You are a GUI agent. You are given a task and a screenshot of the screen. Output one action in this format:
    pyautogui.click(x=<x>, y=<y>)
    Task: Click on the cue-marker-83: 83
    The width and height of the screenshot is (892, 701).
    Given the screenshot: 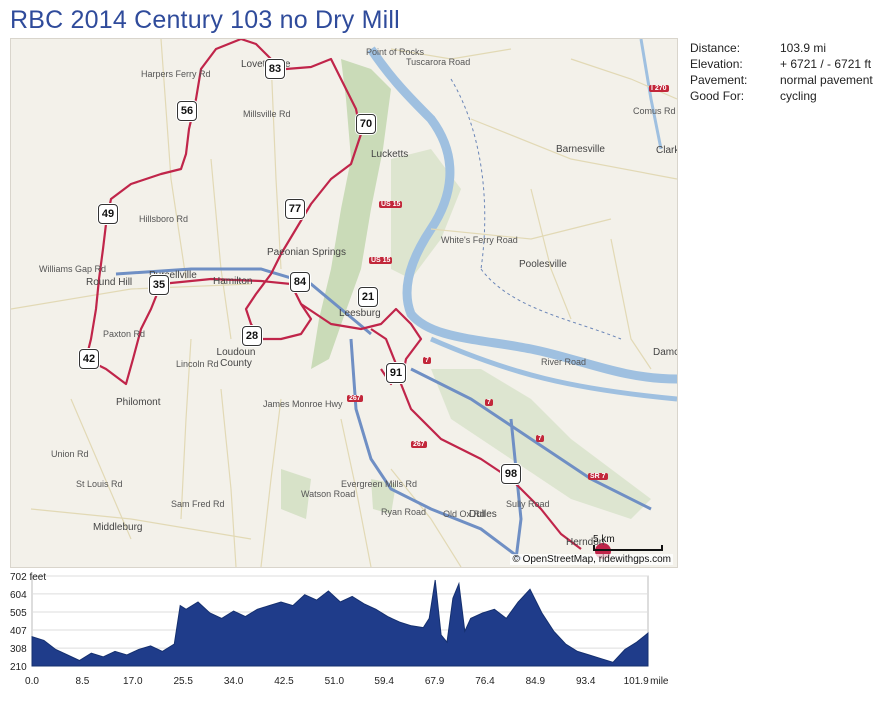 What is the action you would take?
    pyautogui.click(x=275, y=69)
    